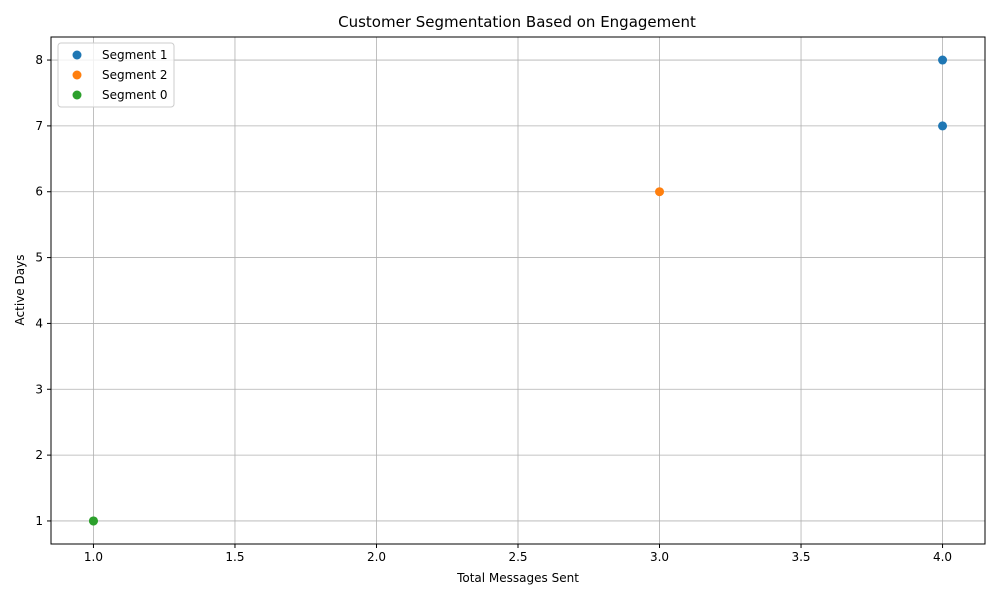  Describe the element at coordinates (39, 126) in the screenshot. I see `y-tick-label: 7` at that location.